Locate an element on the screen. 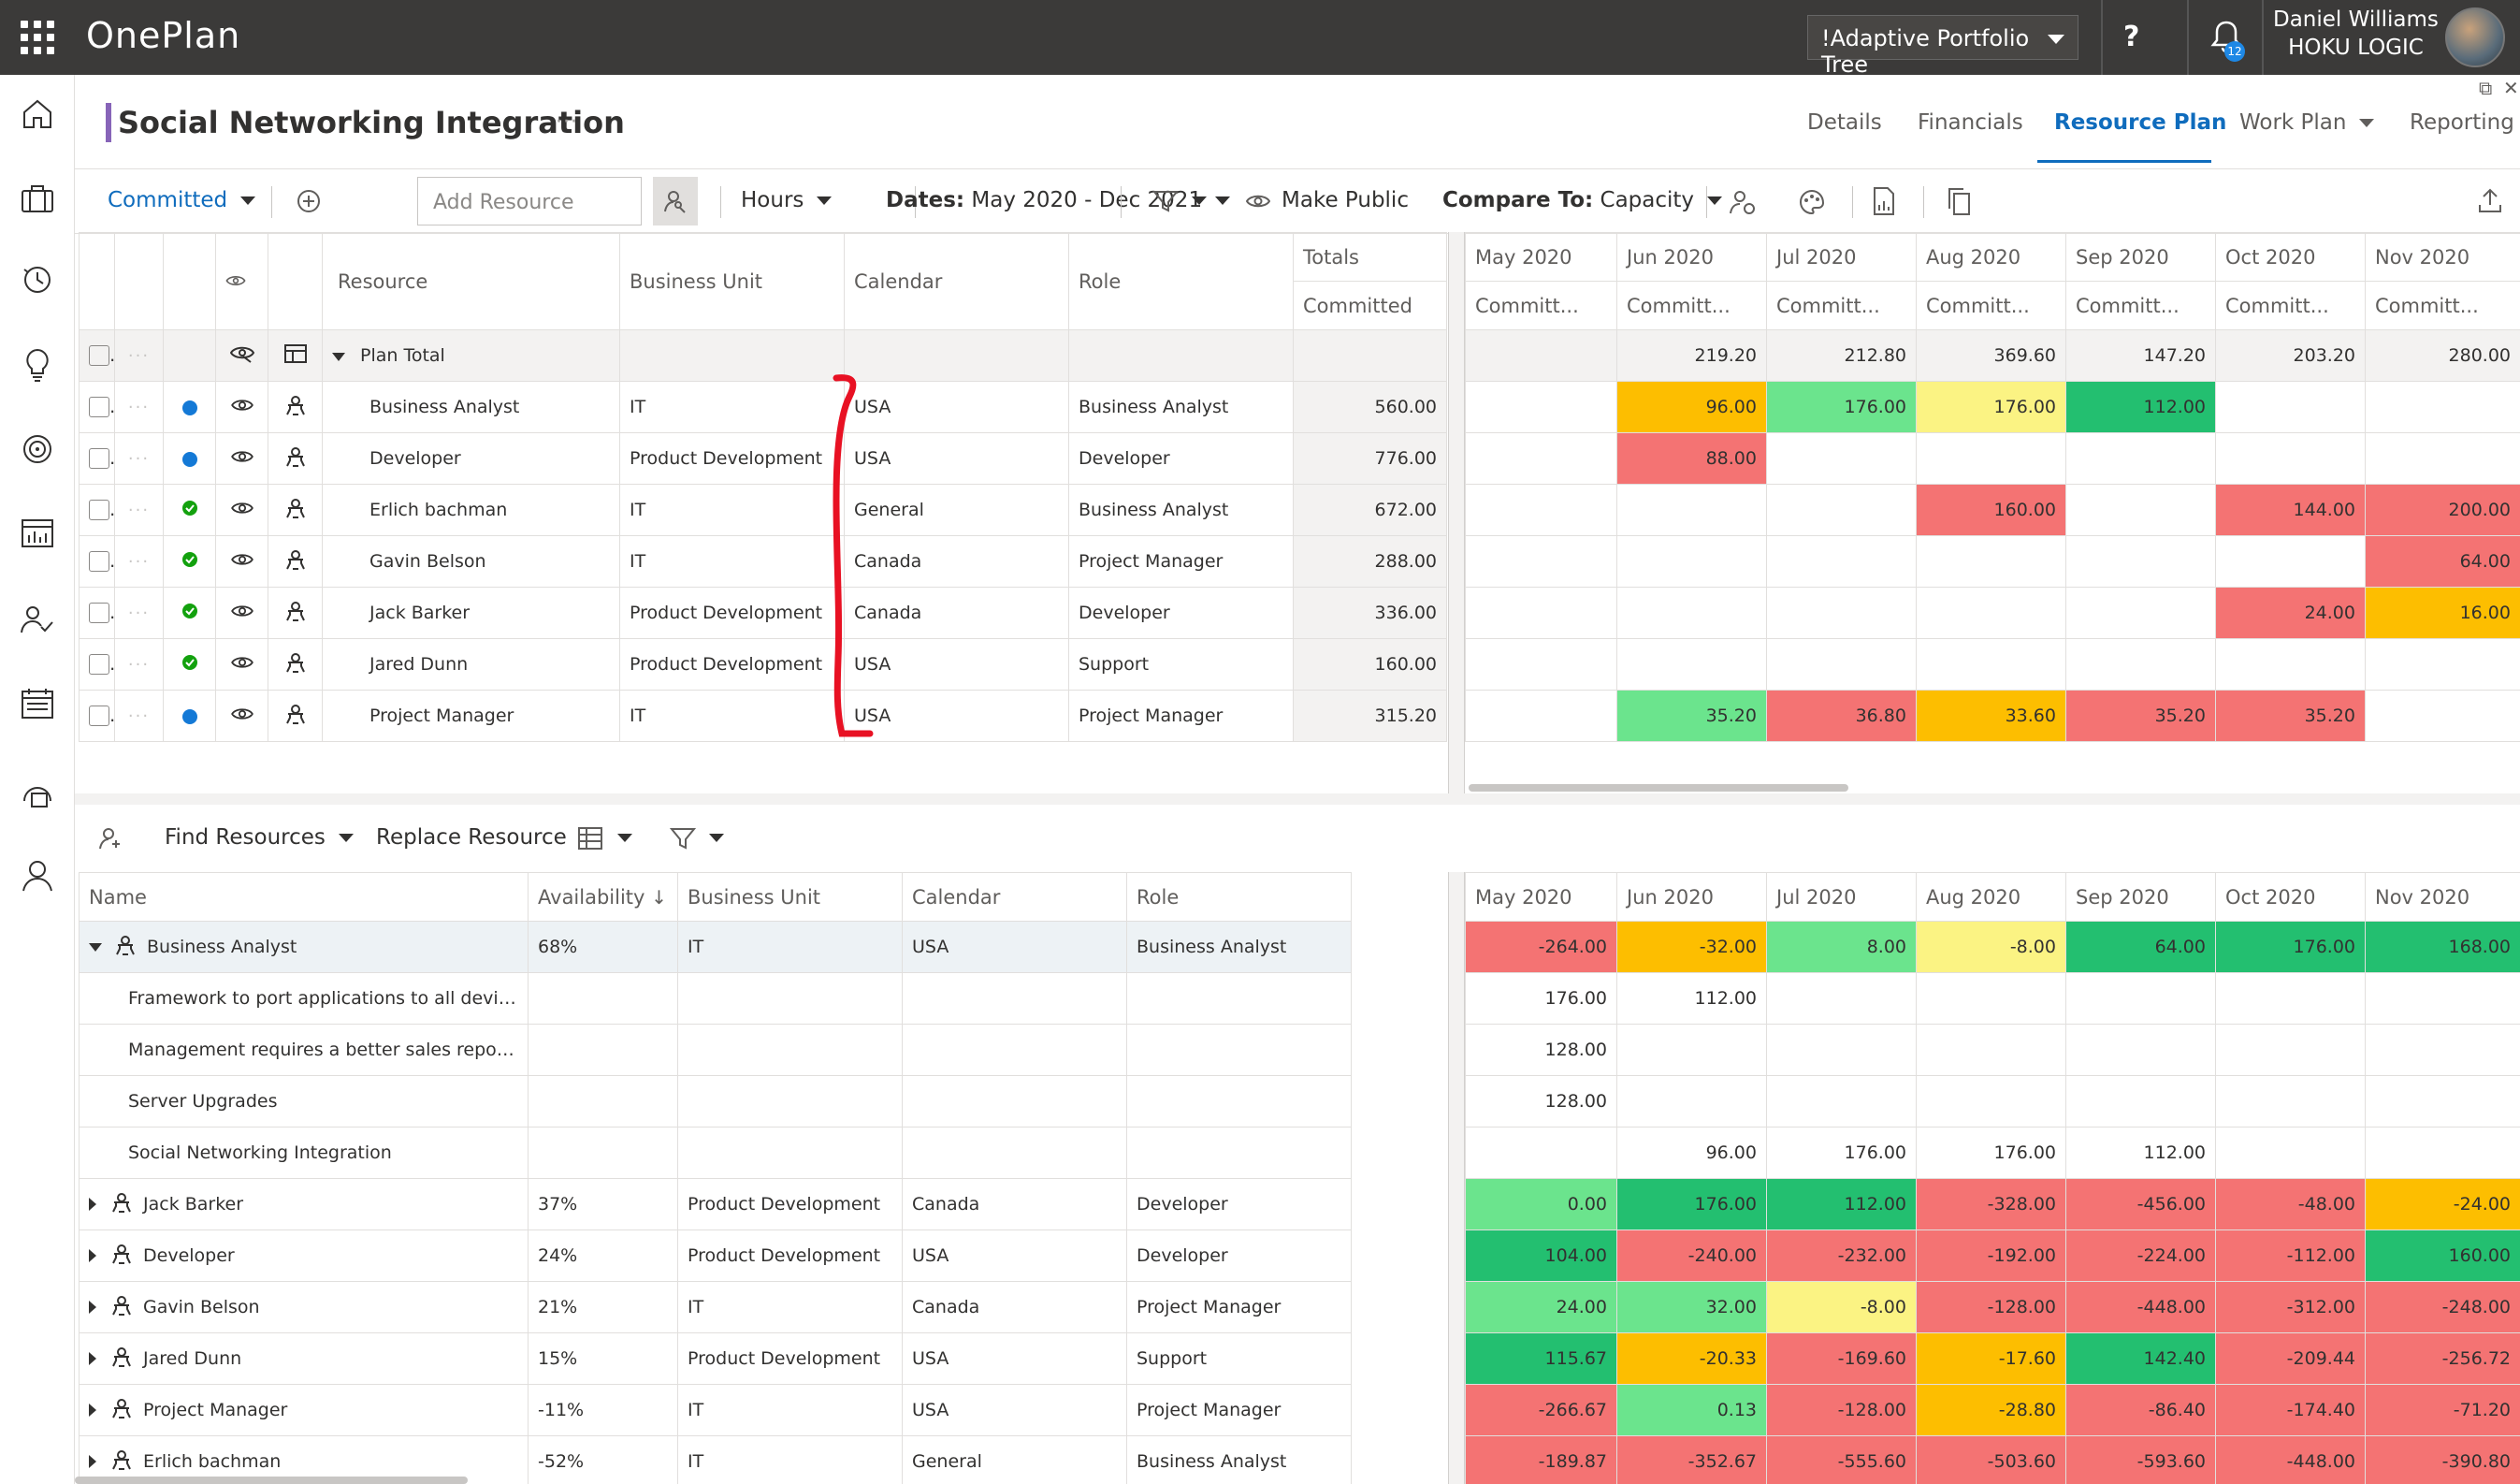 The width and height of the screenshot is (2520, 1484). month-value-cell: 144.00 is located at coordinates (2290, 510).